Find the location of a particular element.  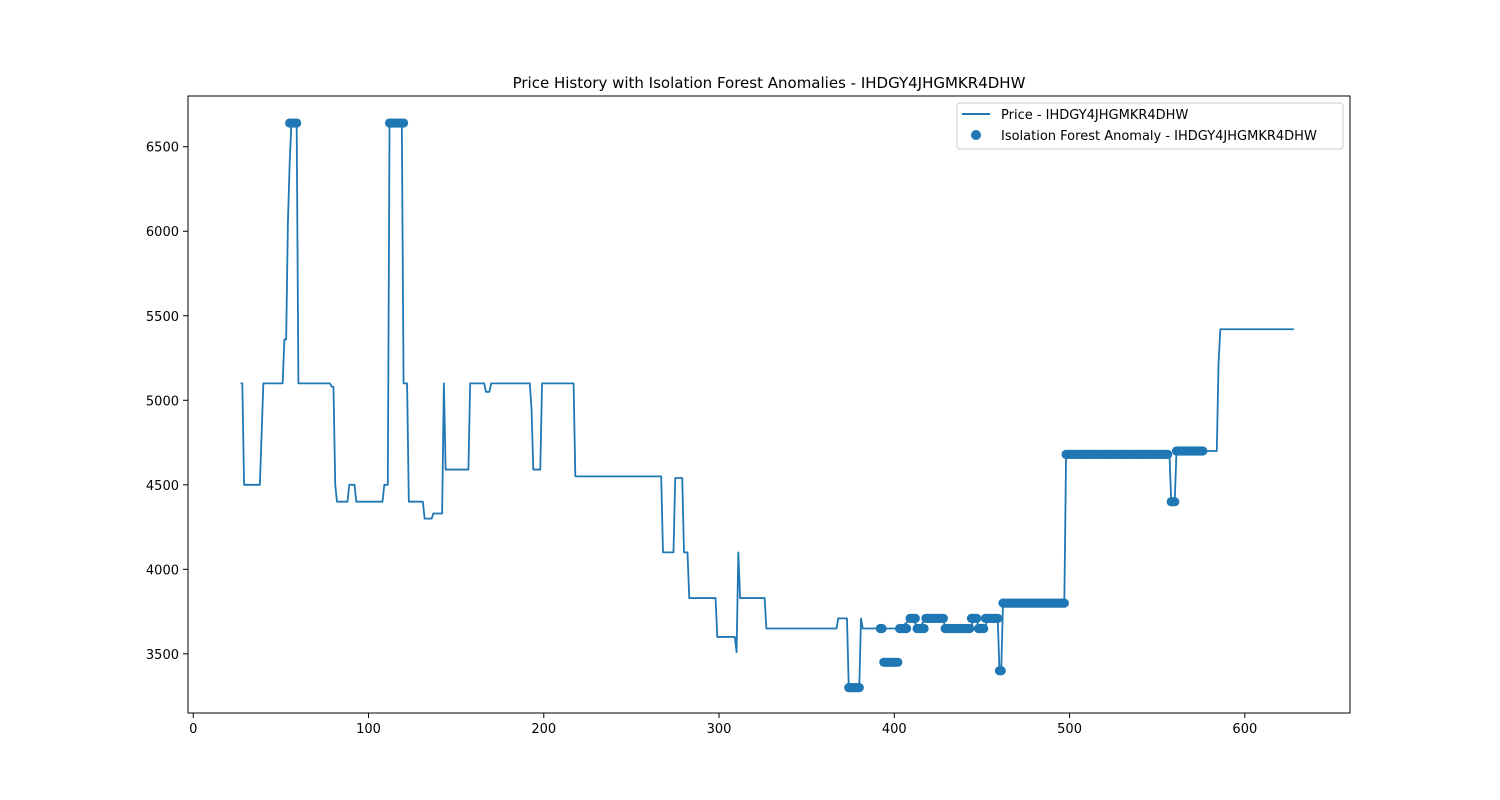

y-tick-label: 6000 is located at coordinates (162, 232).